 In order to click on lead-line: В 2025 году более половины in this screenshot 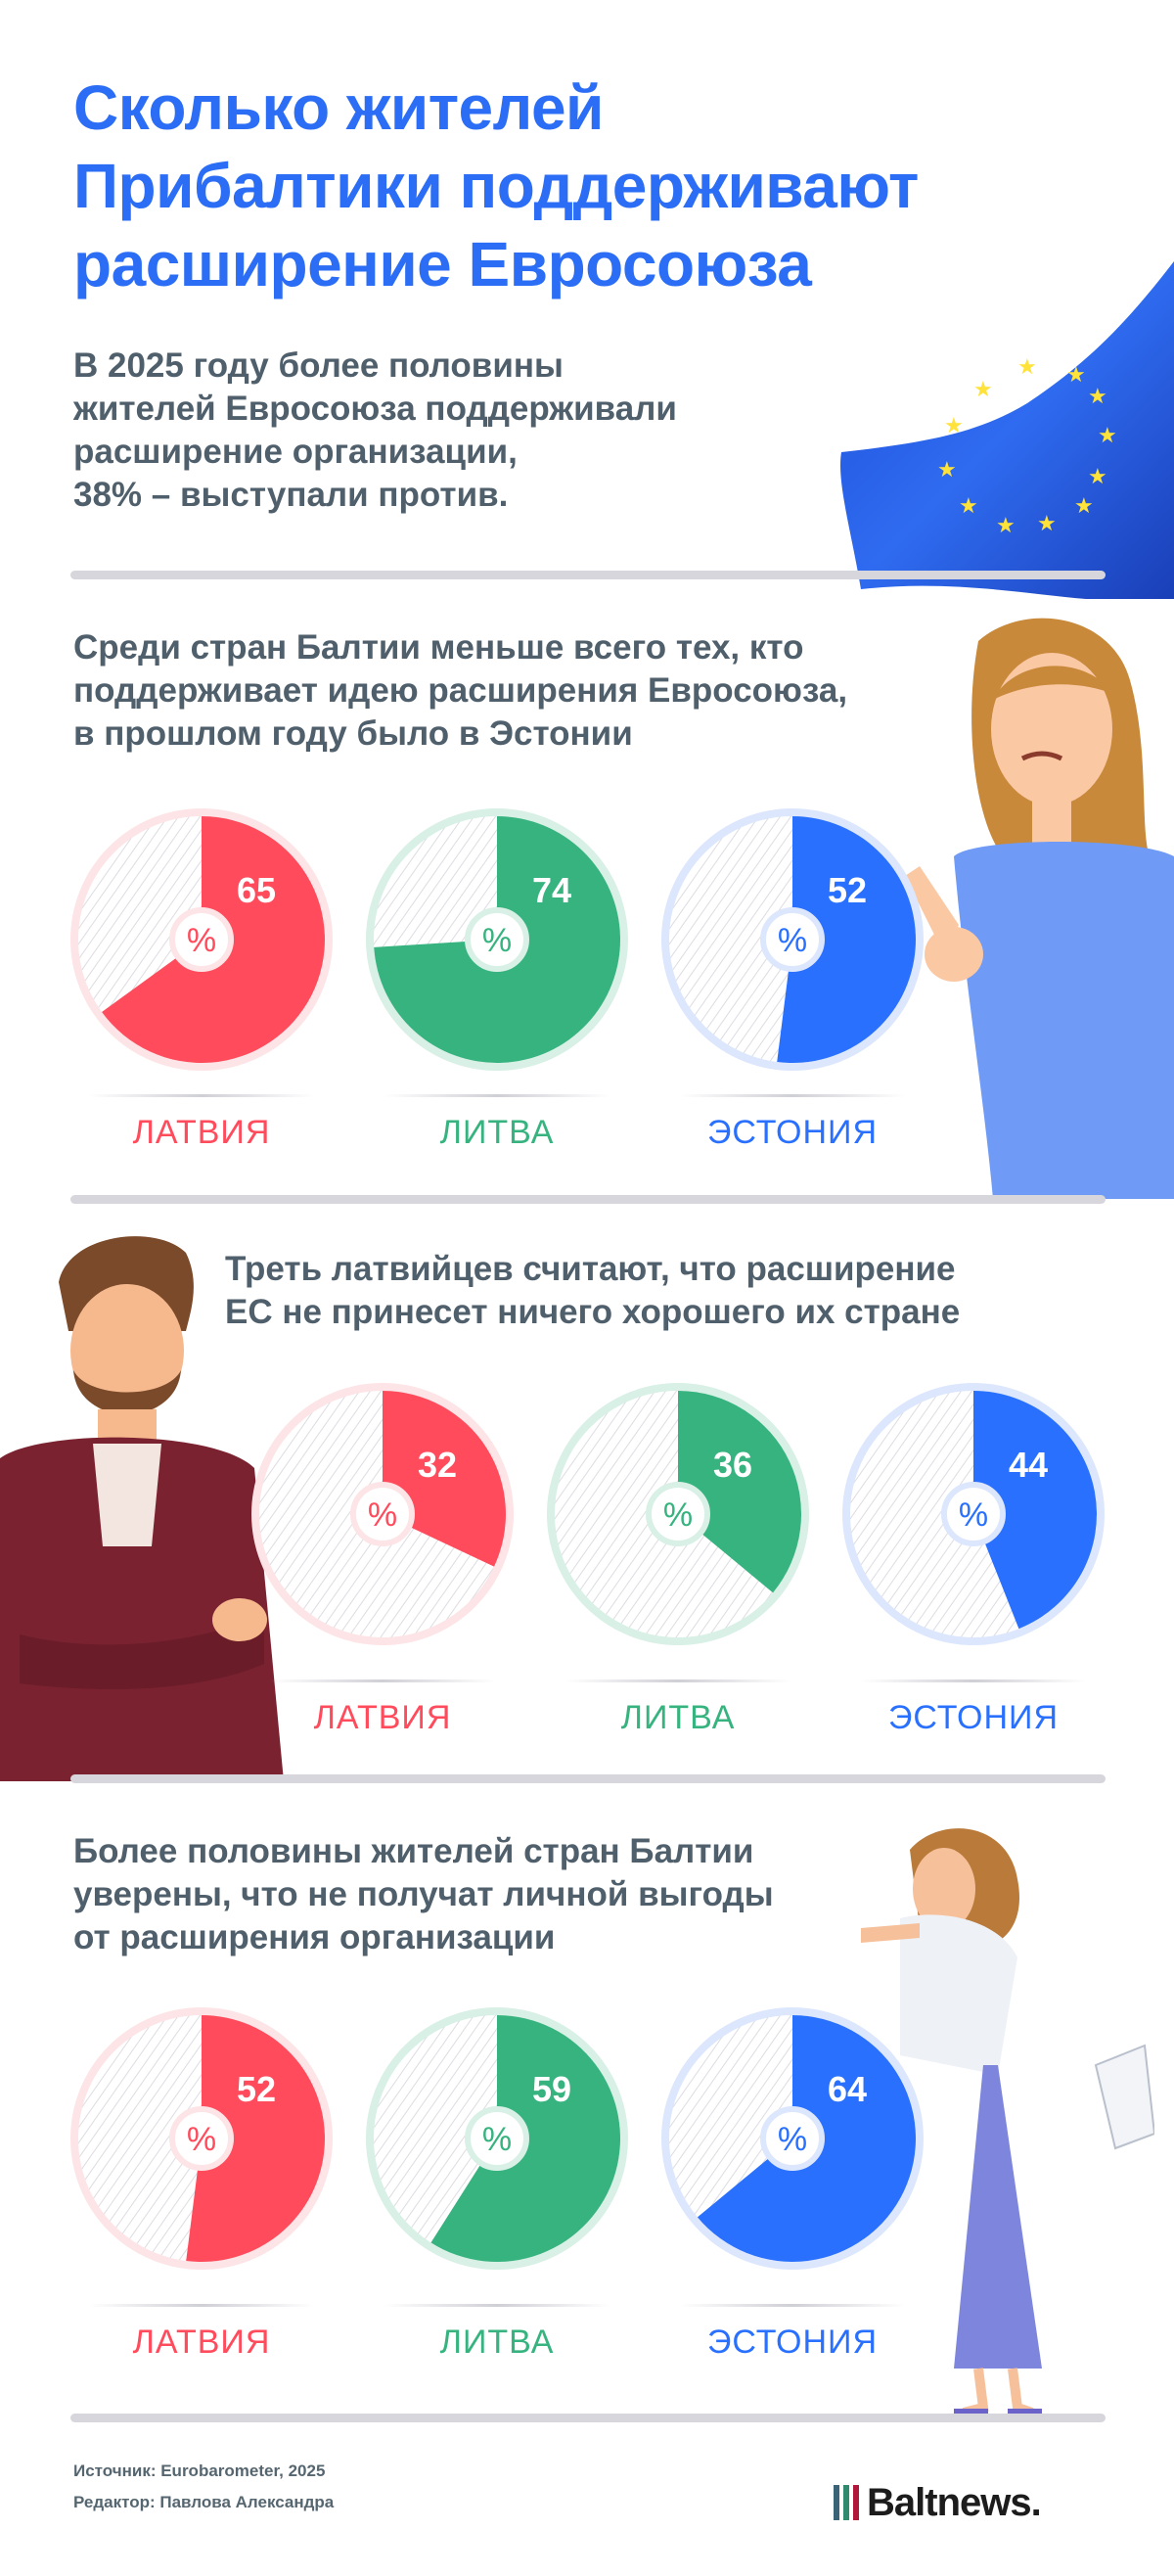, I will do `click(318, 365)`.